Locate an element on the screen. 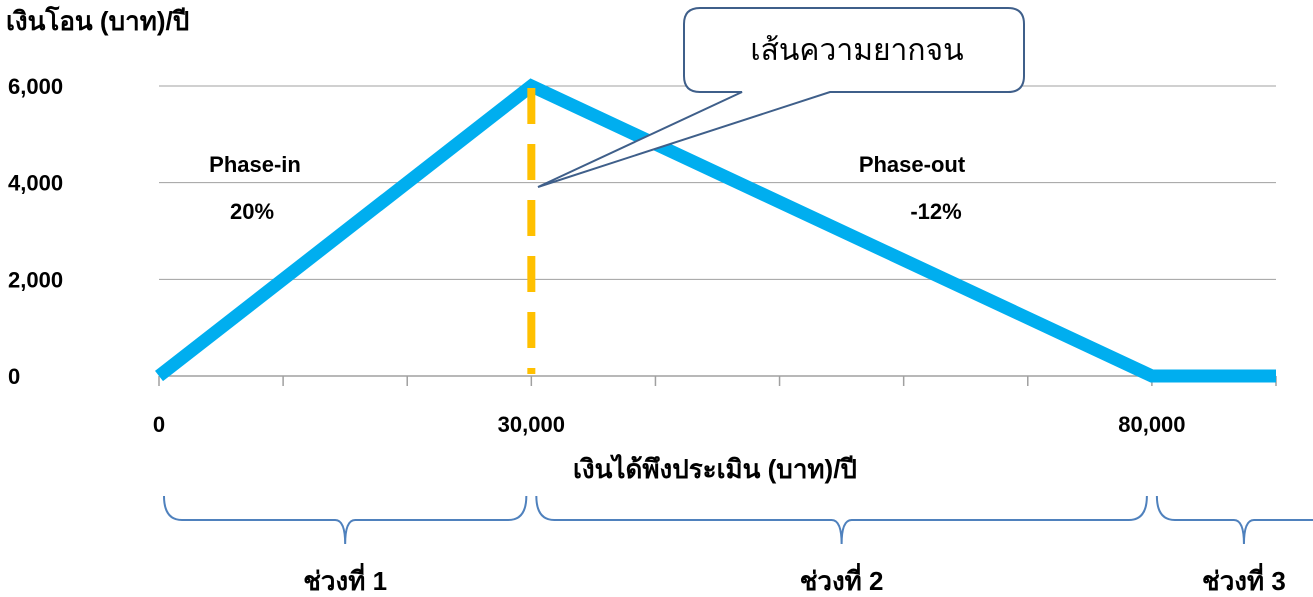 Image resolution: width=1313 pixels, height=597 pixels. x-tick-labels: 0 30,000 80,000 is located at coordinates (669, 424).